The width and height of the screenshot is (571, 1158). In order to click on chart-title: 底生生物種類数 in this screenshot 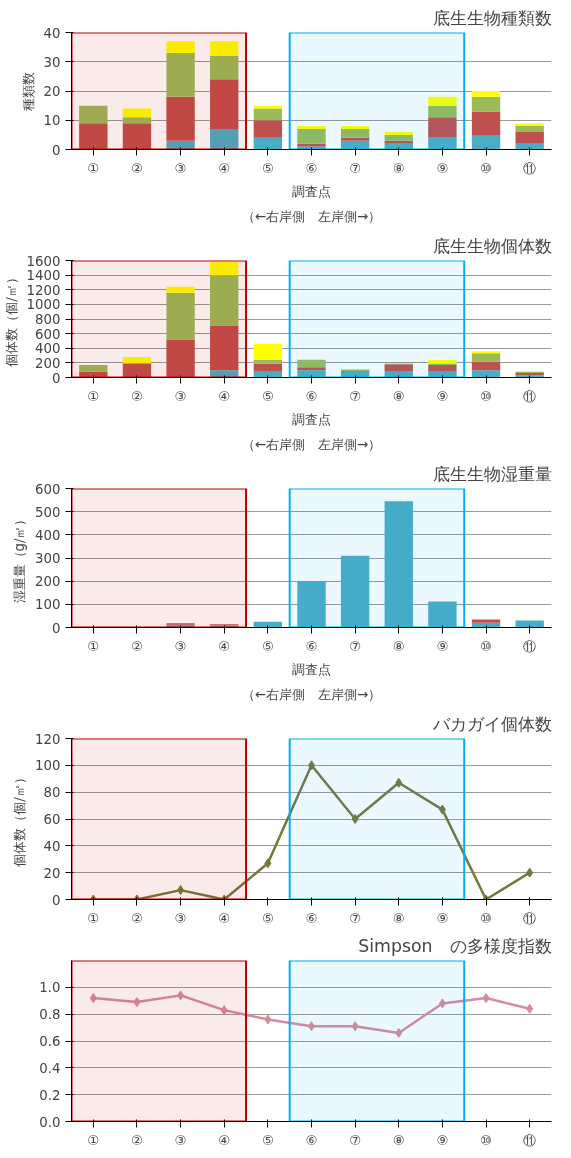, I will do `click(492, 17)`.